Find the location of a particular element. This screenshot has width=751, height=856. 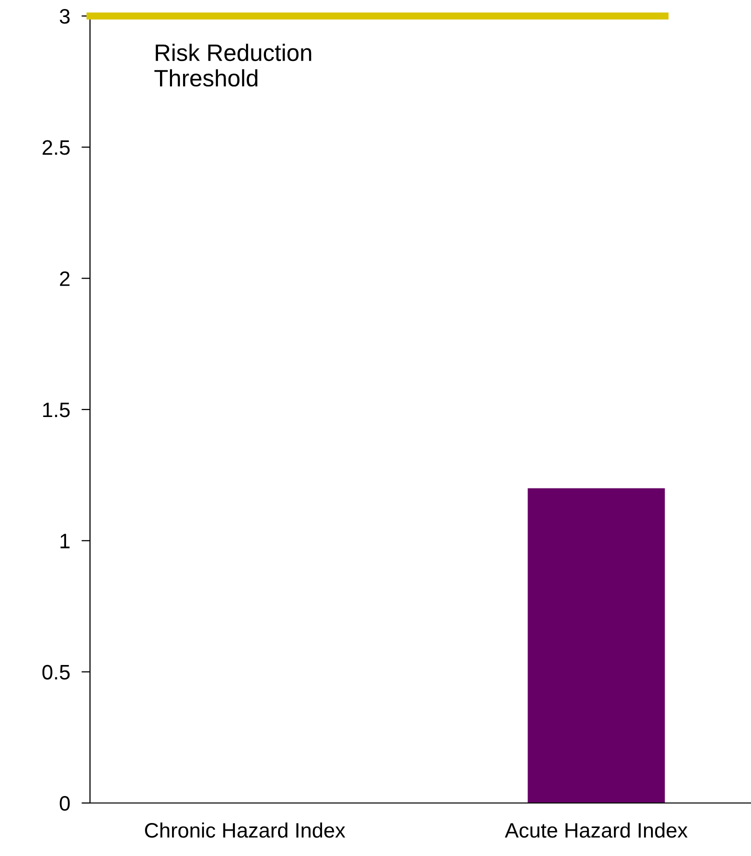

x-tick-label: Acute Hazard Index is located at coordinates (596, 830).